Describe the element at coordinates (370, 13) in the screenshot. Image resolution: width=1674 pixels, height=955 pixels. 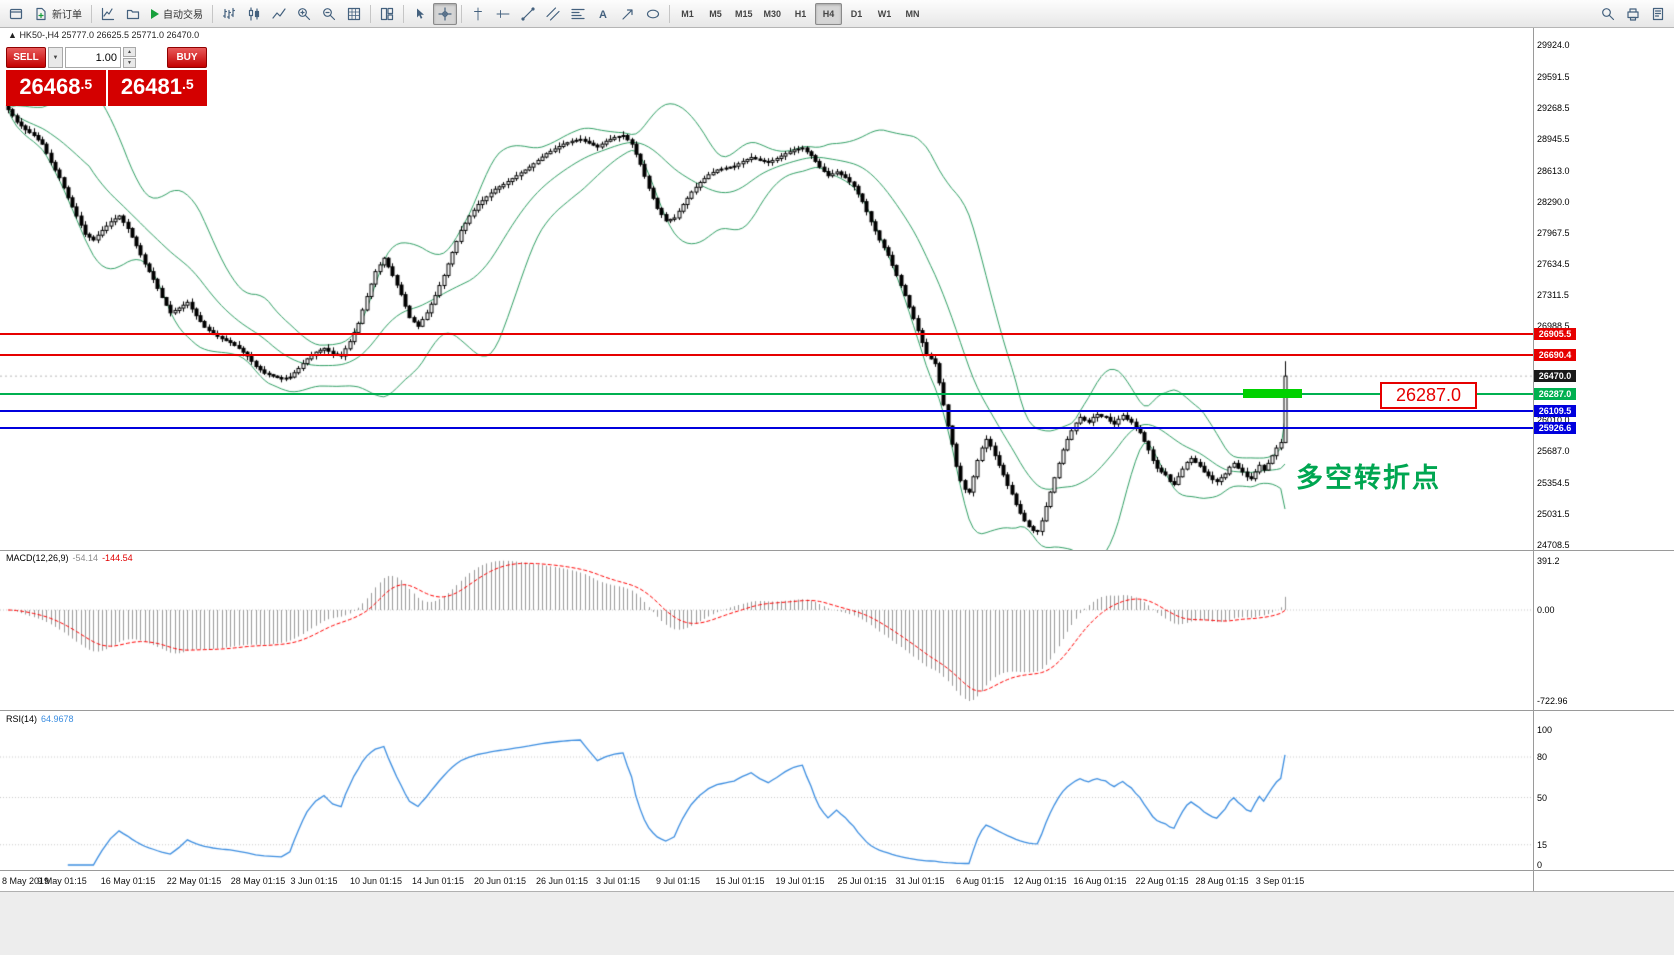
I see `to olbar-separator` at that location.